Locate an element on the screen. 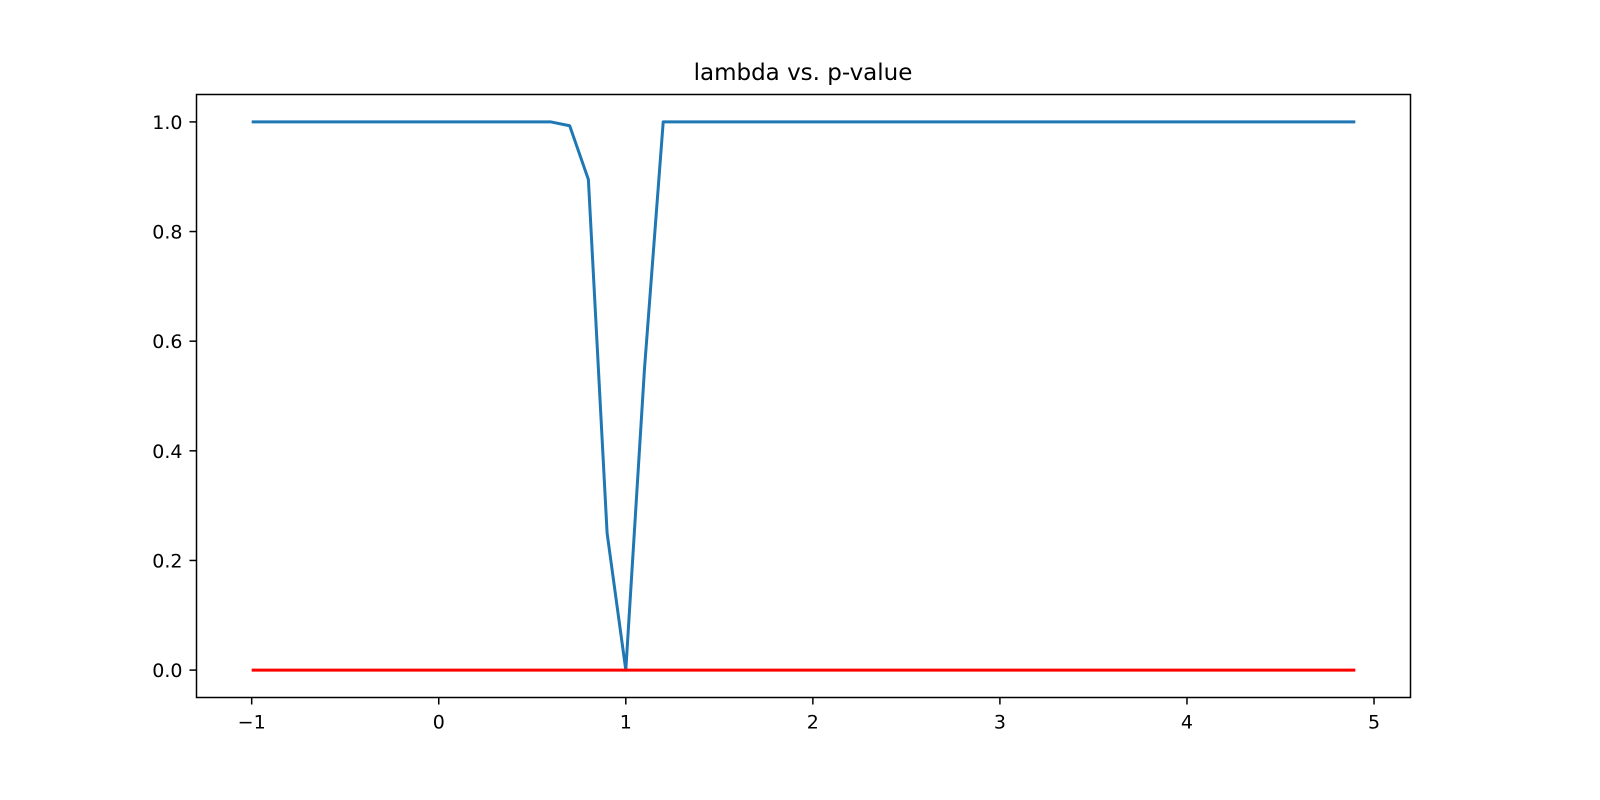  x-tick-label: 1 is located at coordinates (626, 723).